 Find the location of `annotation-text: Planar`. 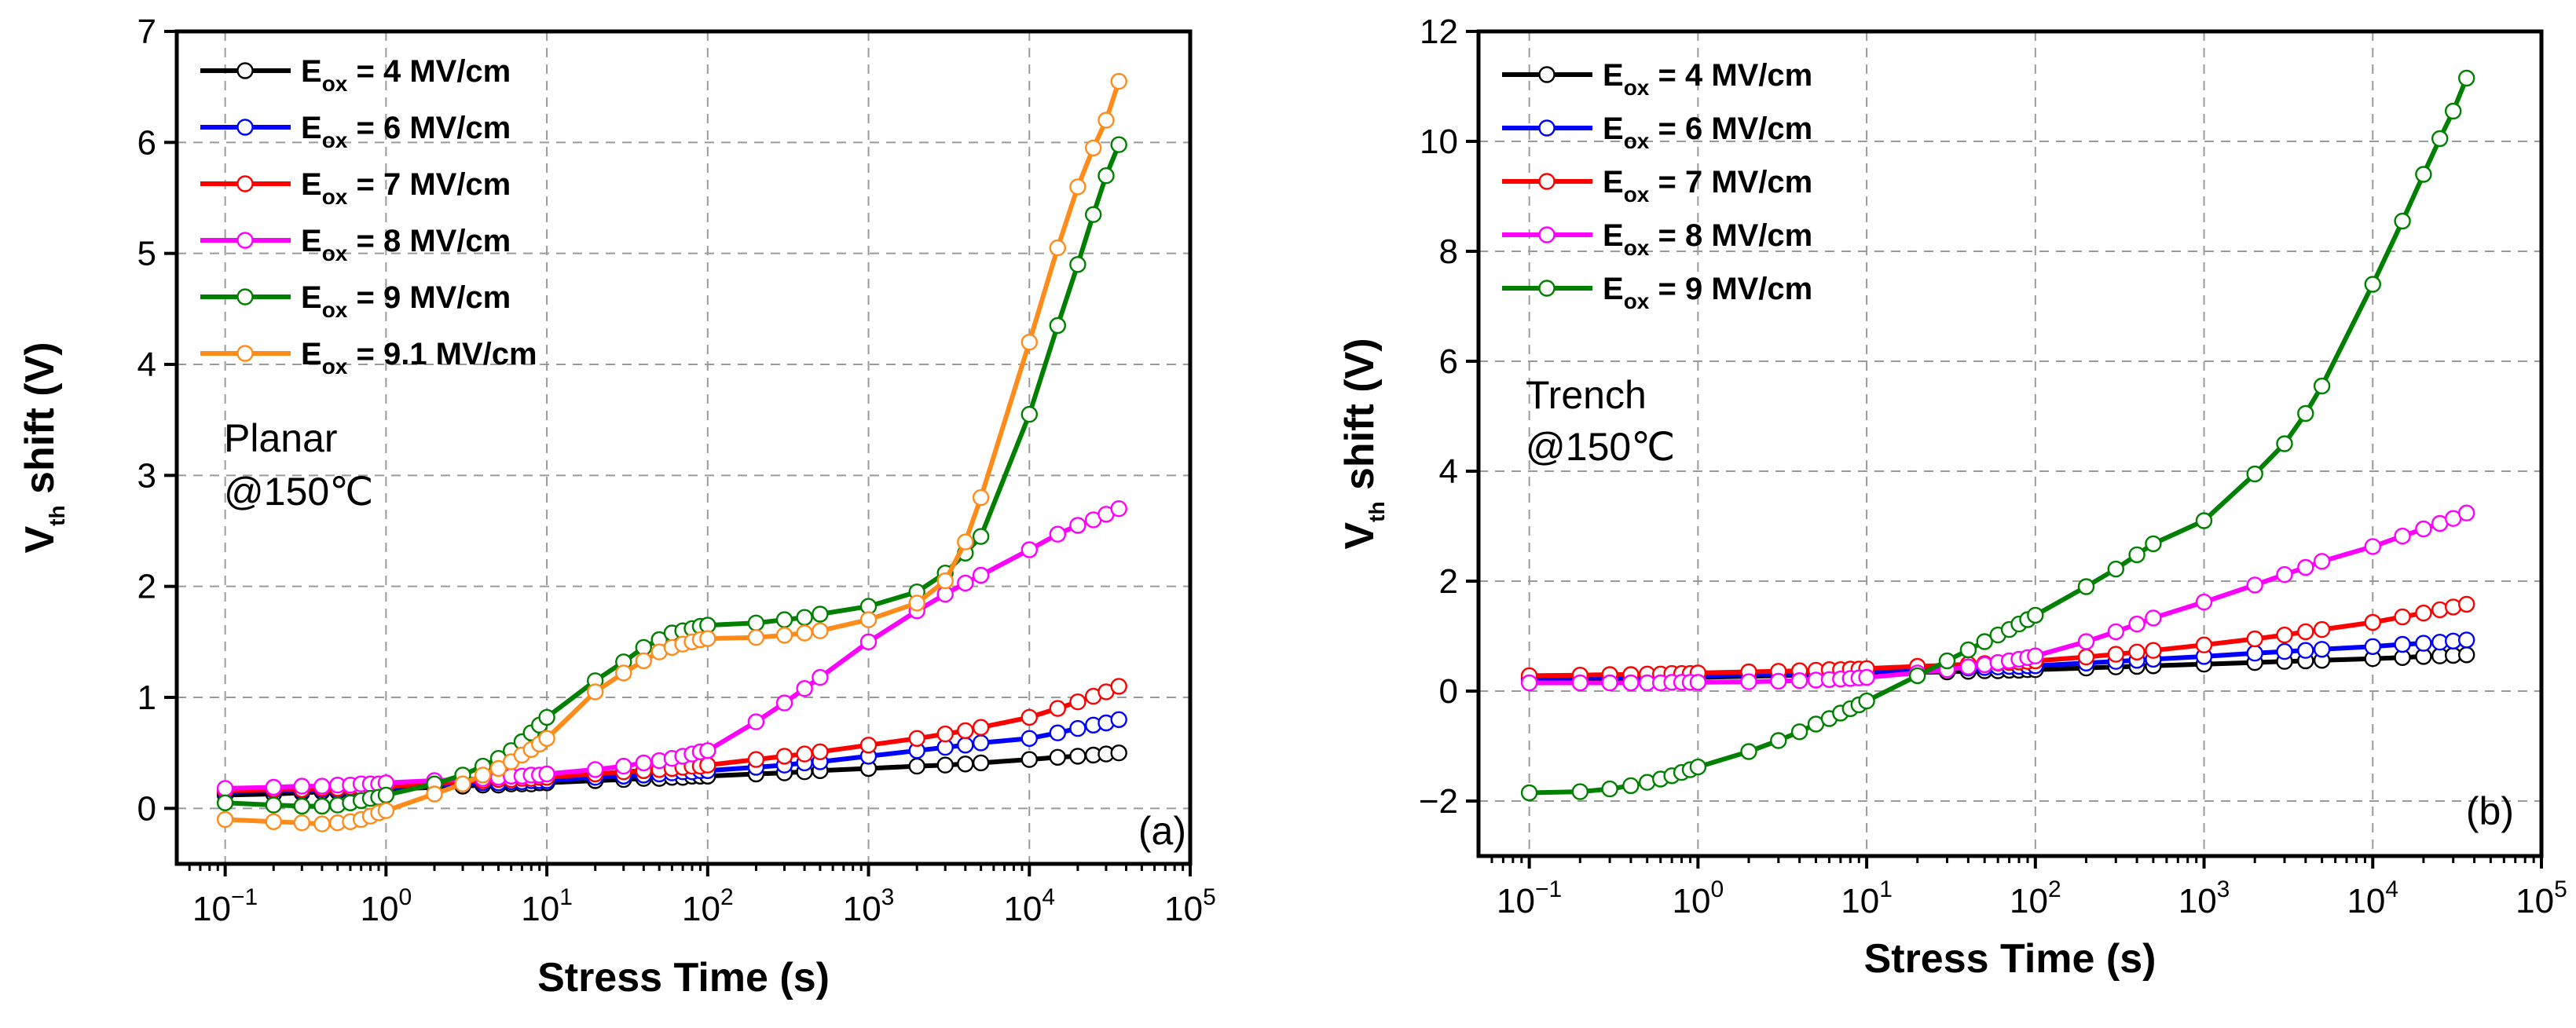

annotation-text: Planar is located at coordinates (281, 438).